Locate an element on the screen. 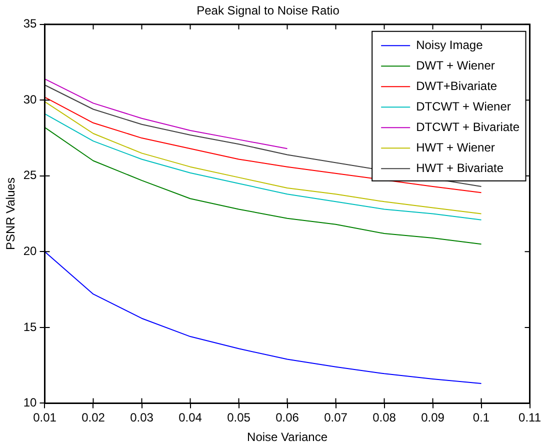 This screenshot has width=544, height=447. legend-label: DWT+Bivariate is located at coordinates (457, 85).